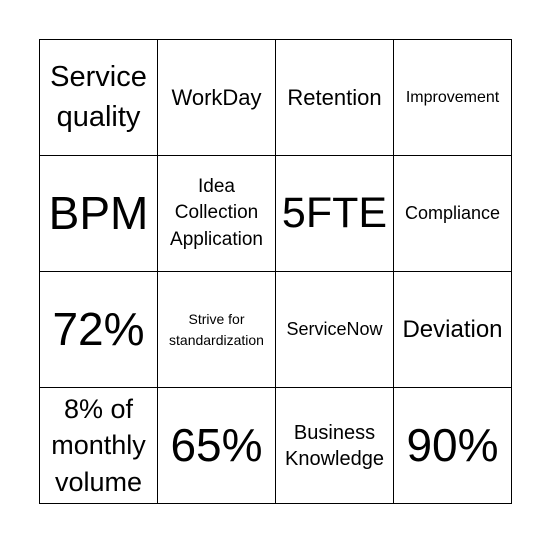 This screenshot has width=544, height=544. I want to click on cell: 65%, so click(216, 445).